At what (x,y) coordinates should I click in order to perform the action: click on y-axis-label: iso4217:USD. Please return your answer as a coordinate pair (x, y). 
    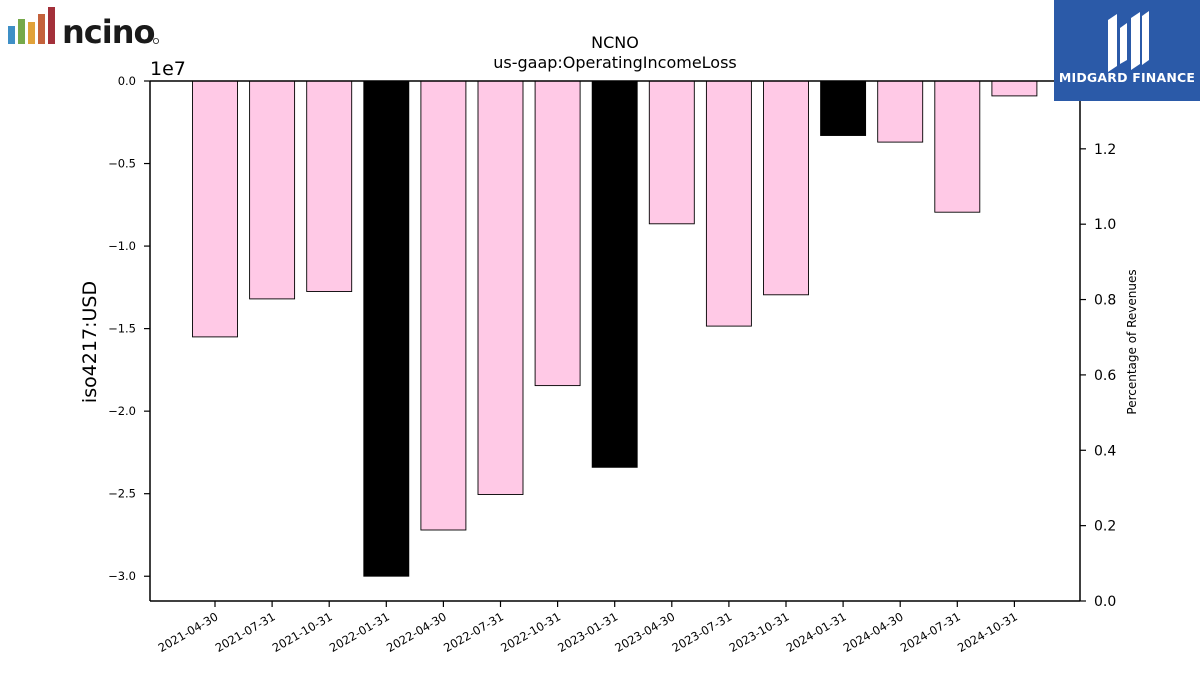
    Looking at the image, I should click on (90, 342).